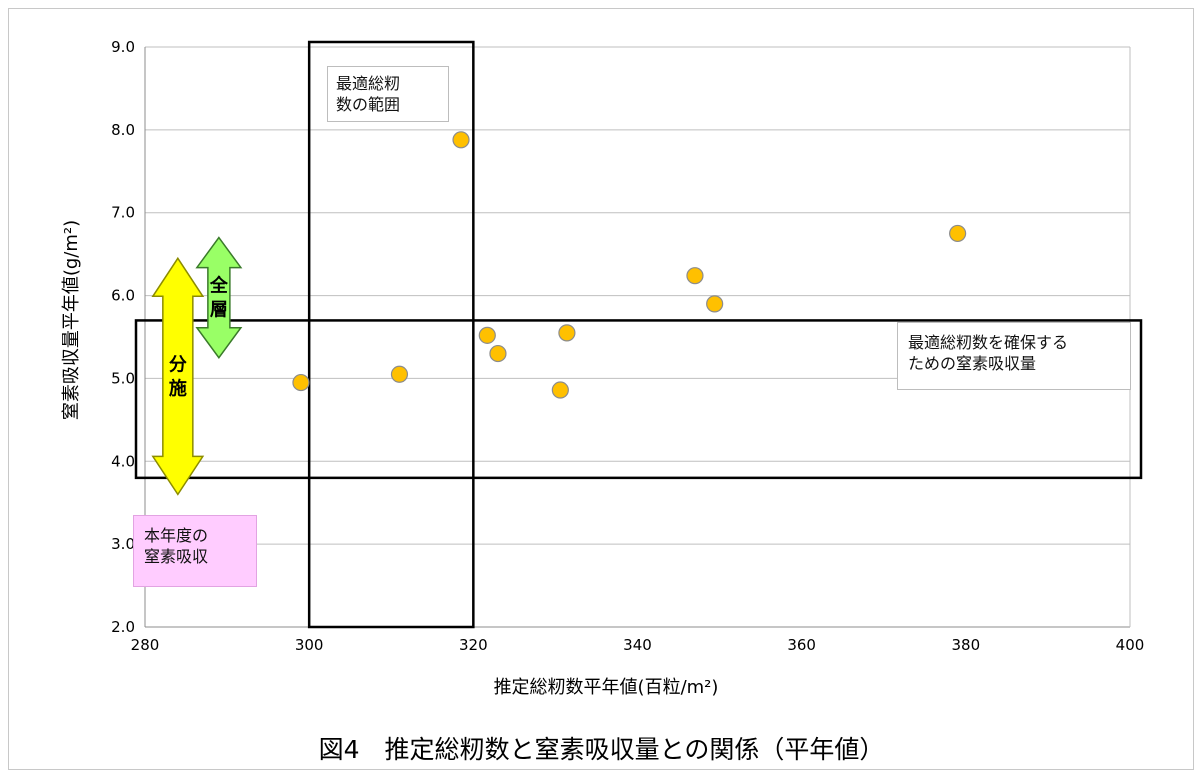 The image size is (1203, 778). I want to click on y-tick-label: 5.0, so click(123, 378).